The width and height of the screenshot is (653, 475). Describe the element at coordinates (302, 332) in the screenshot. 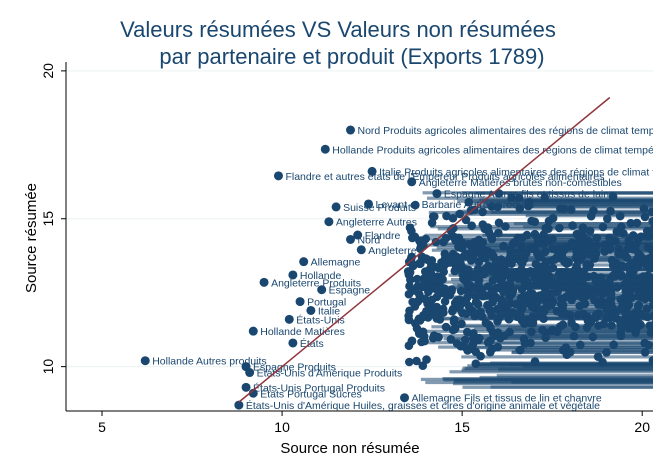

I see `data-point-label-19: Hollande Matières` at that location.